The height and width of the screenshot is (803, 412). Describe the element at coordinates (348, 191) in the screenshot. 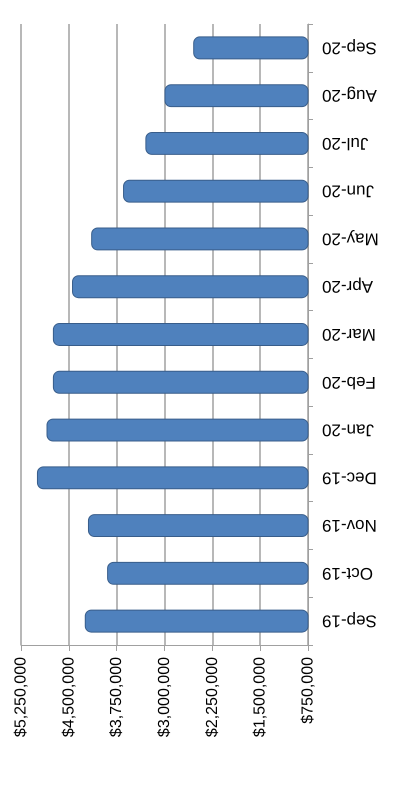

I see `y-tick-label: Jun-20` at that location.